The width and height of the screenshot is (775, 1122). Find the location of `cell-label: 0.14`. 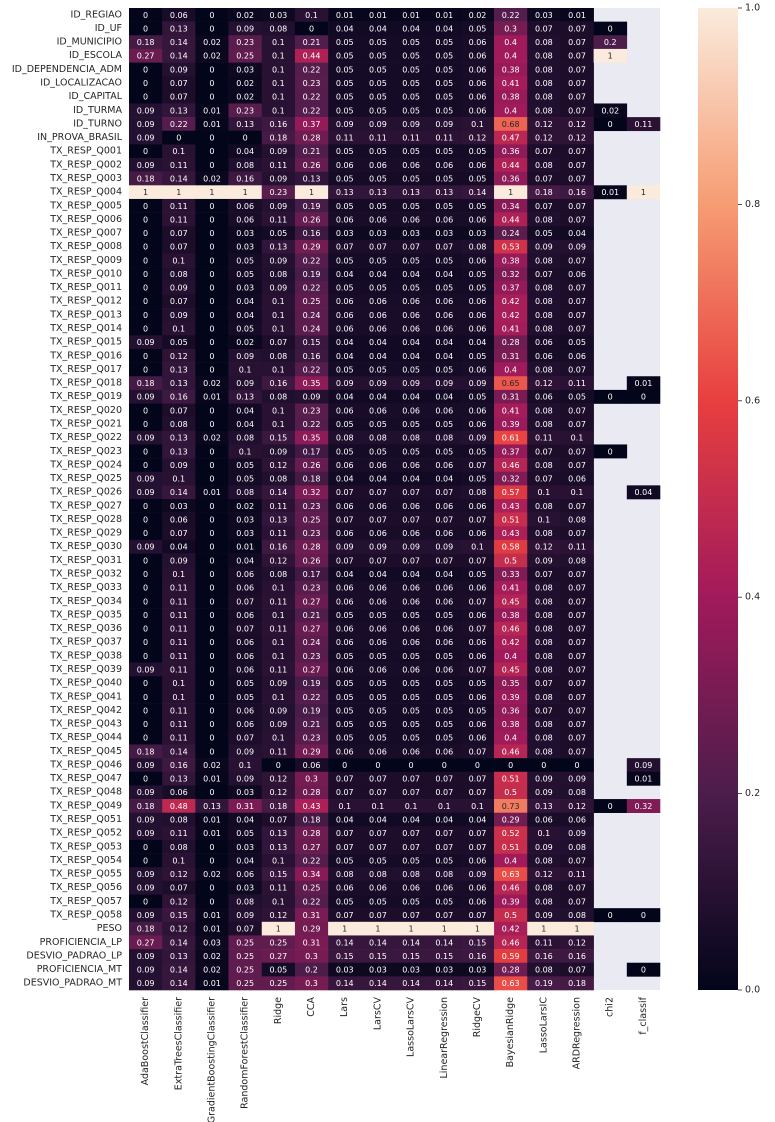

cell-label: 0.14 is located at coordinates (345, 983).